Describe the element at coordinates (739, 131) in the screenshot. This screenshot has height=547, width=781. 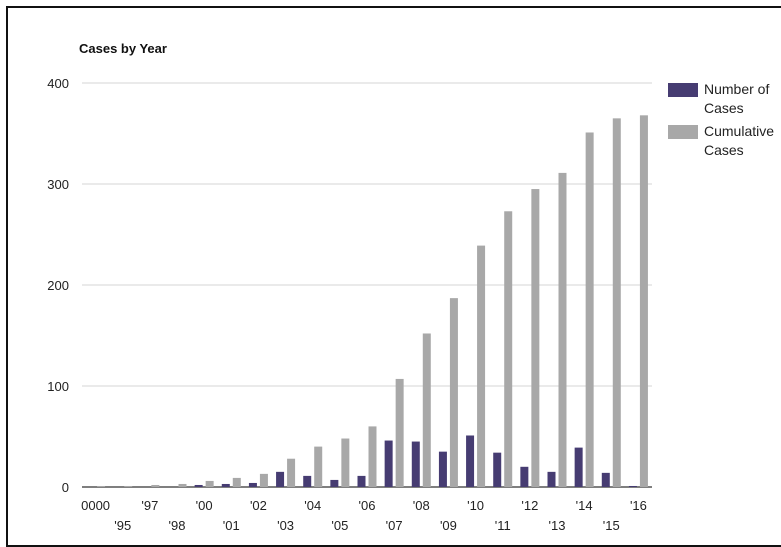
I see `legend-label-cumulative-line1: Cumulative` at that location.